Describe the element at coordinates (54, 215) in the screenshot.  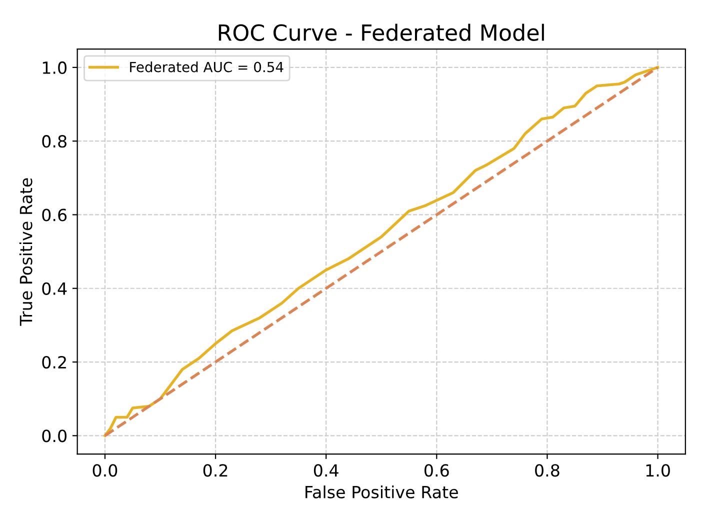
I see `y-tick-label: 0.6` at that location.